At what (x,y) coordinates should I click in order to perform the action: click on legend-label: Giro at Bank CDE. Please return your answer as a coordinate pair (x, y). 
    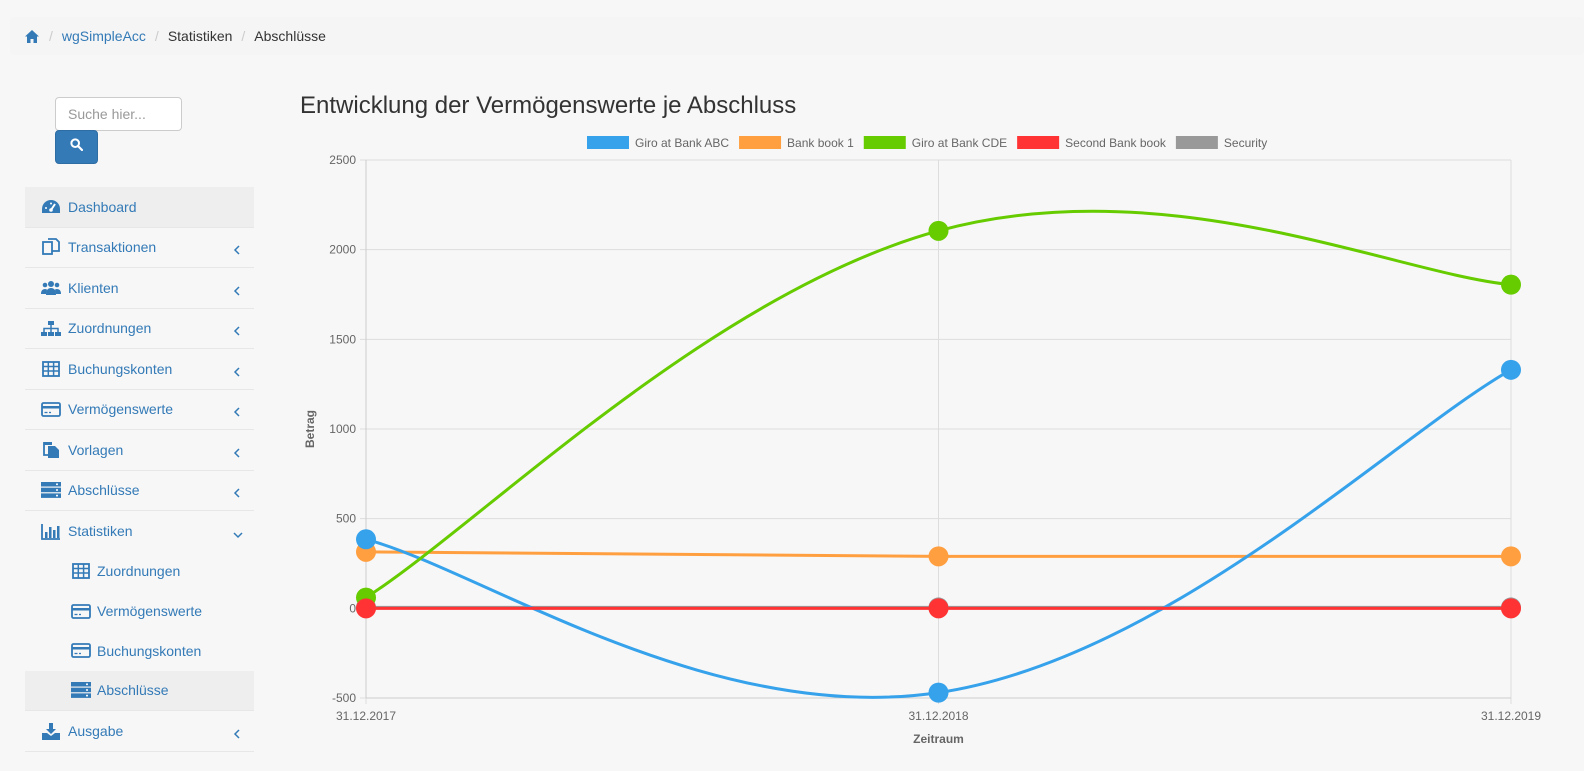
    Looking at the image, I should click on (959, 143).